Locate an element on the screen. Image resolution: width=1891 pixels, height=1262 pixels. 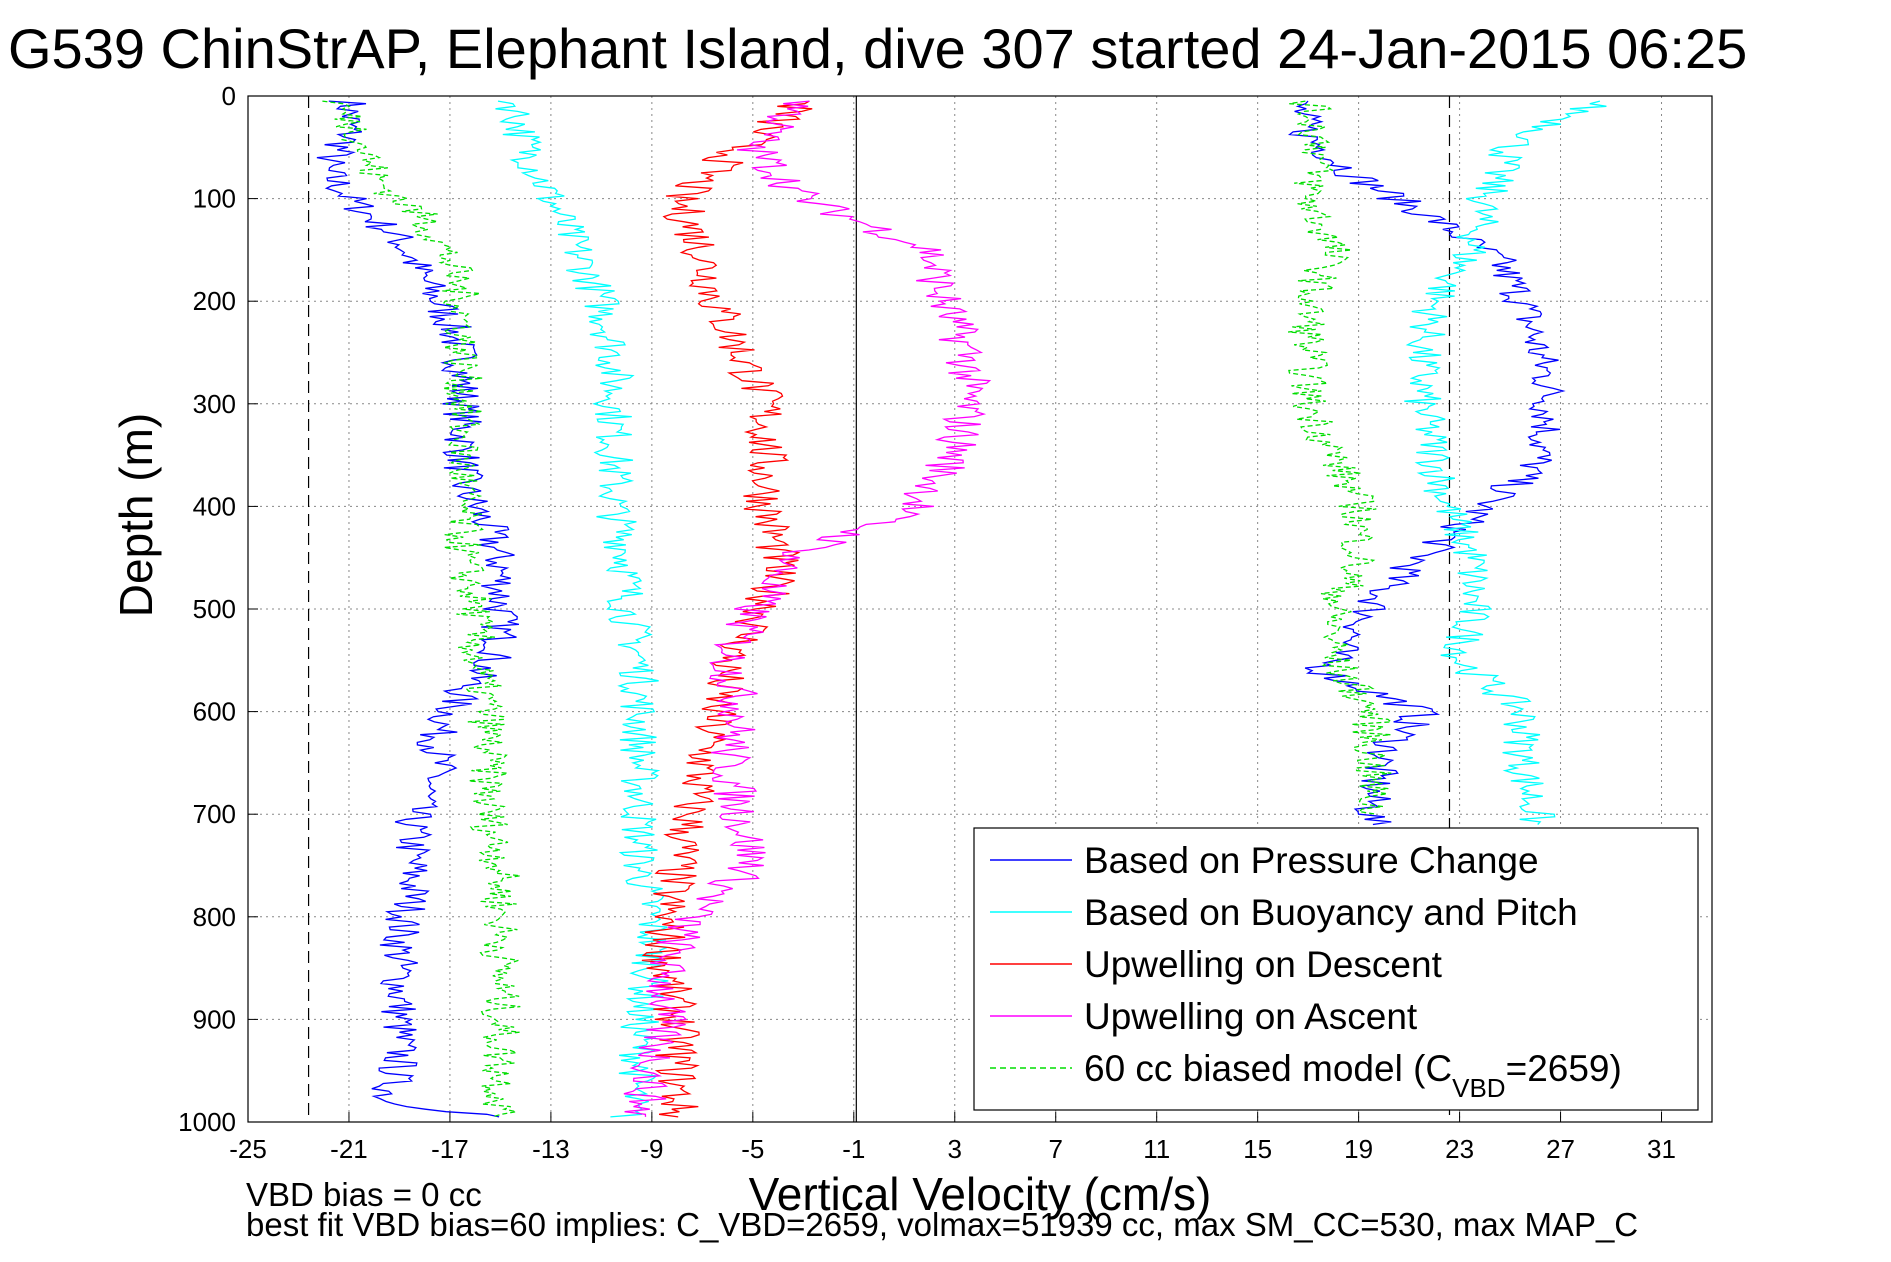
y-tick-label: 500 is located at coordinates (214, 609).